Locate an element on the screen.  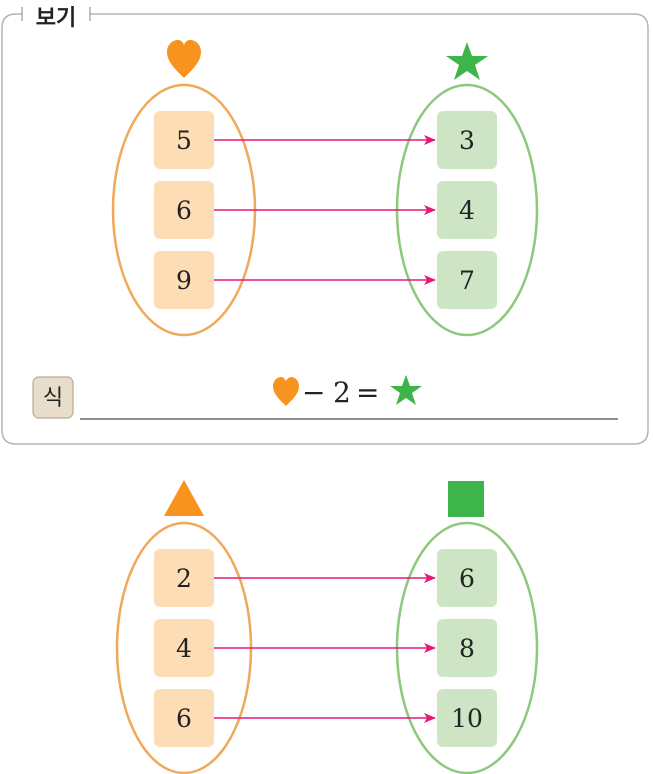
range-value: 4 is located at coordinates (467, 210).